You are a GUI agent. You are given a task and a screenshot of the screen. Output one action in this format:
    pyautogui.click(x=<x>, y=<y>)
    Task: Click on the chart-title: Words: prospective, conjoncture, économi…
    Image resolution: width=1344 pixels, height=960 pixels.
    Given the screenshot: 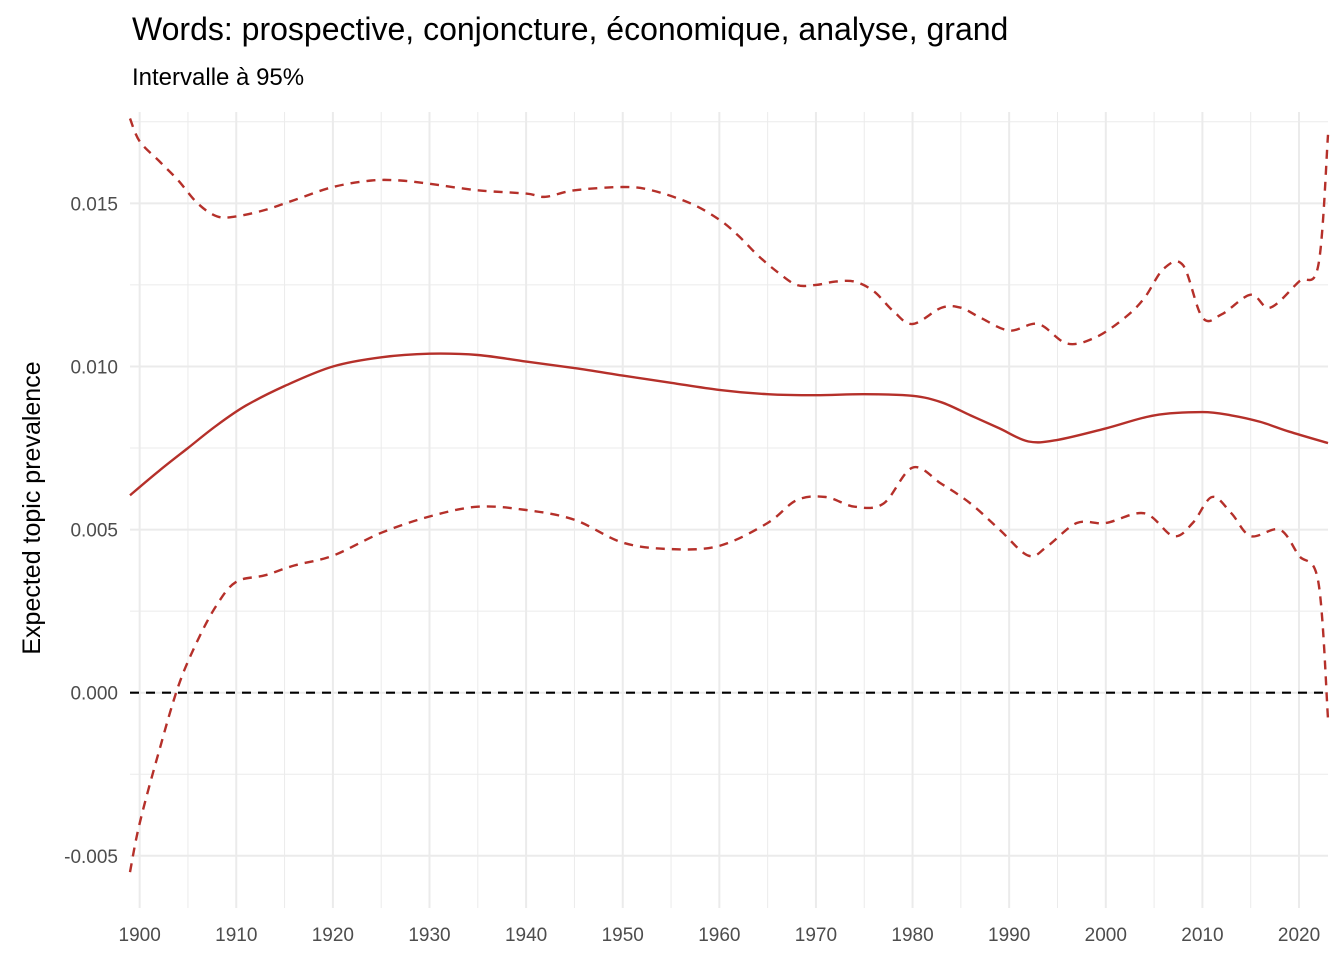 What is the action you would take?
    pyautogui.click(x=570, y=29)
    